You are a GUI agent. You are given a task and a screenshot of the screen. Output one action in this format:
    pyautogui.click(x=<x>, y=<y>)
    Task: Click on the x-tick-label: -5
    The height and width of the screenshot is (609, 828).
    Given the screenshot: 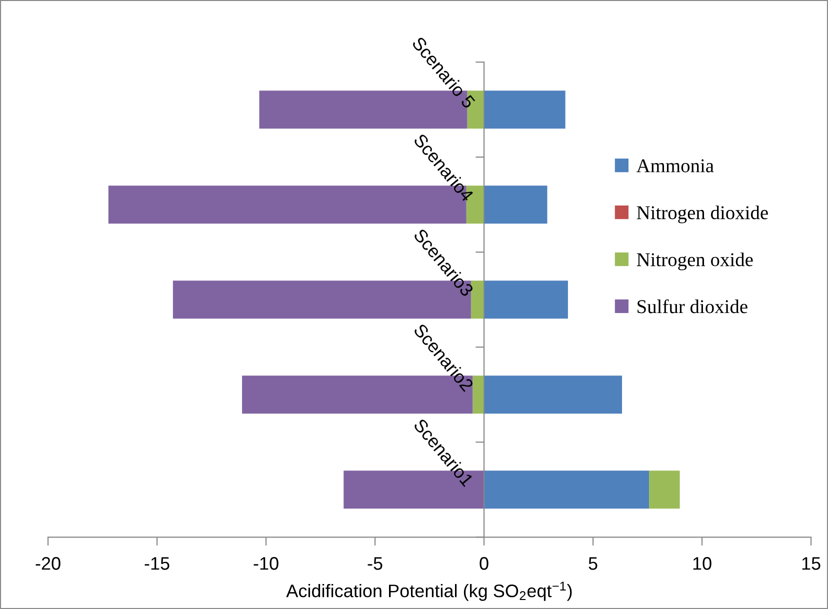 What is the action you would take?
    pyautogui.click(x=375, y=563)
    